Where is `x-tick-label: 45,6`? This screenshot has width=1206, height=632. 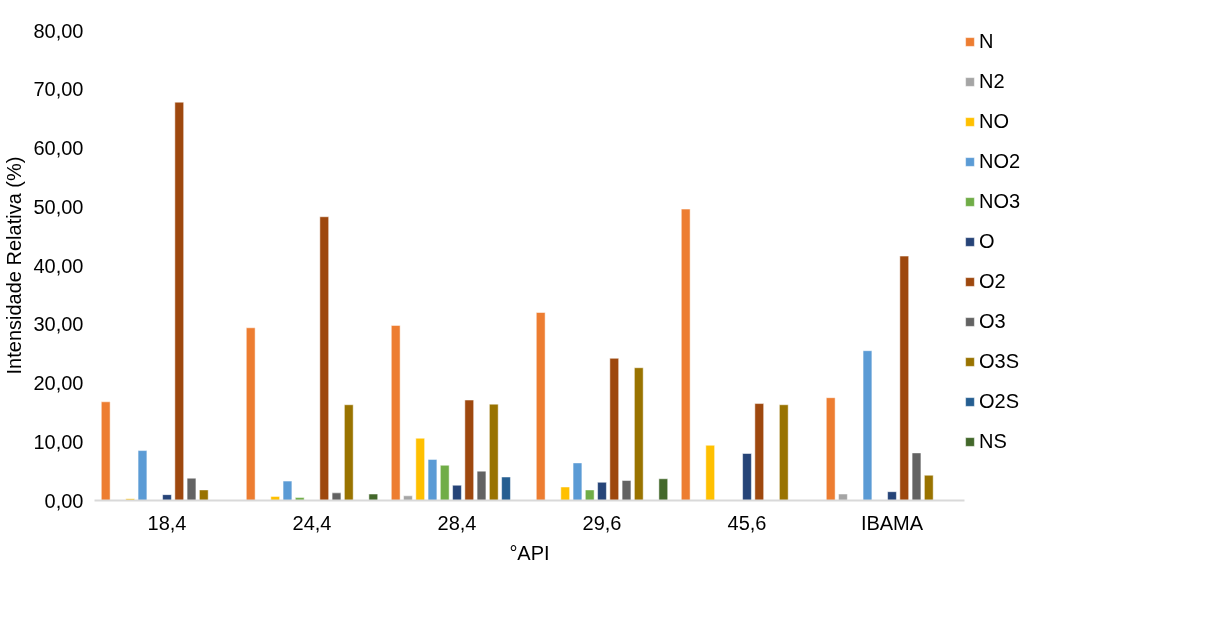 x-tick-label: 45,6 is located at coordinates (747, 522).